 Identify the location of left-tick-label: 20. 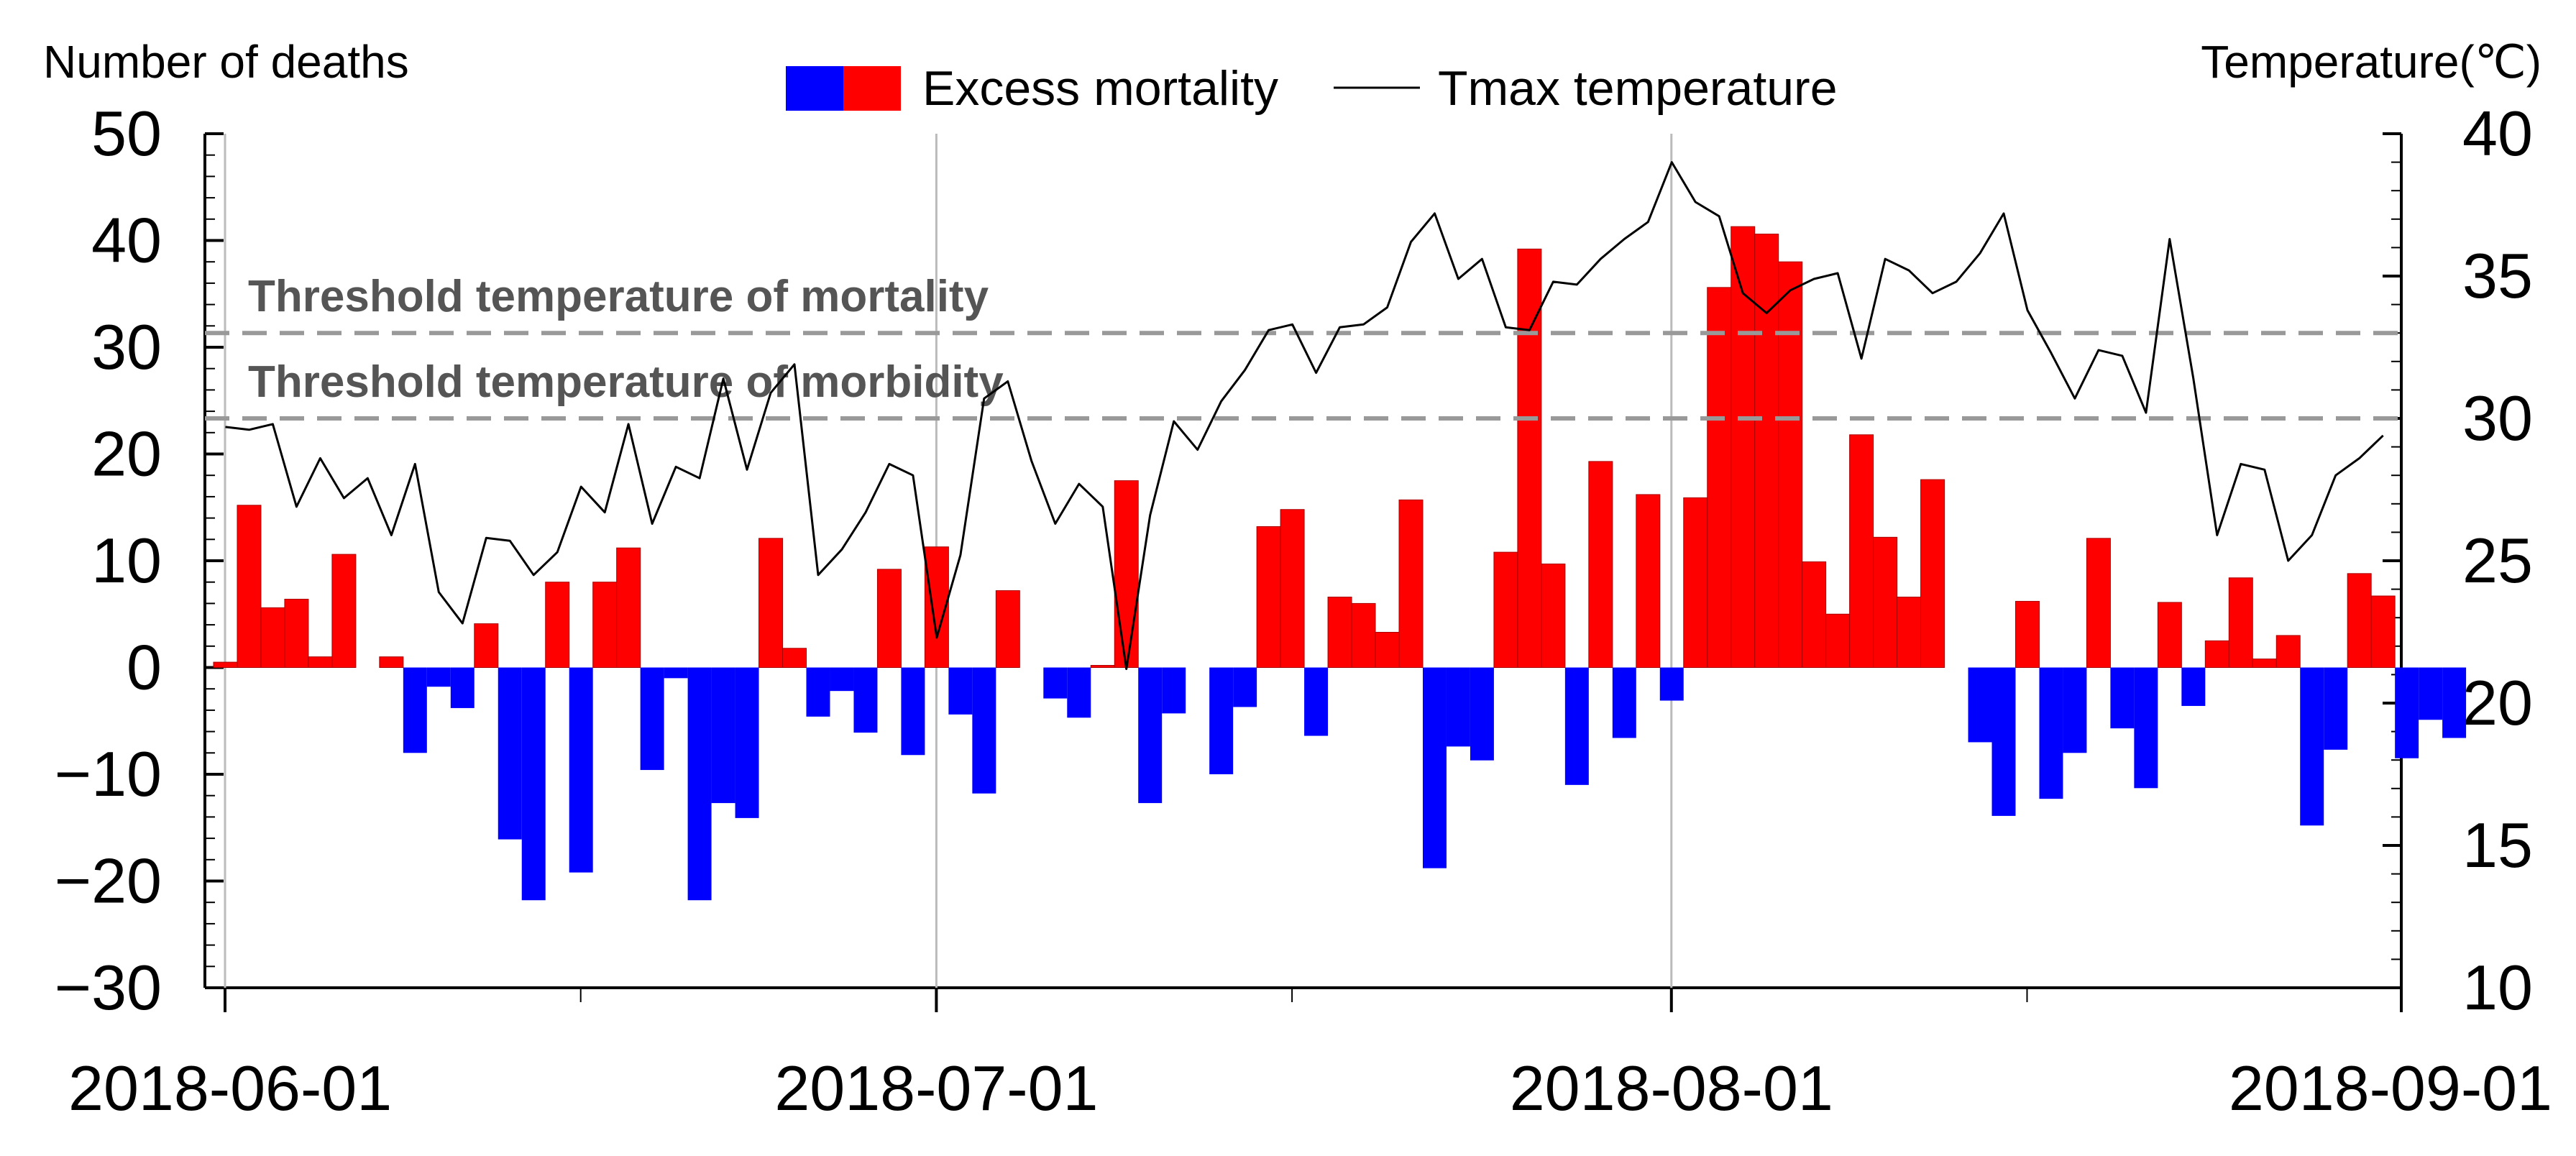
(126, 454).